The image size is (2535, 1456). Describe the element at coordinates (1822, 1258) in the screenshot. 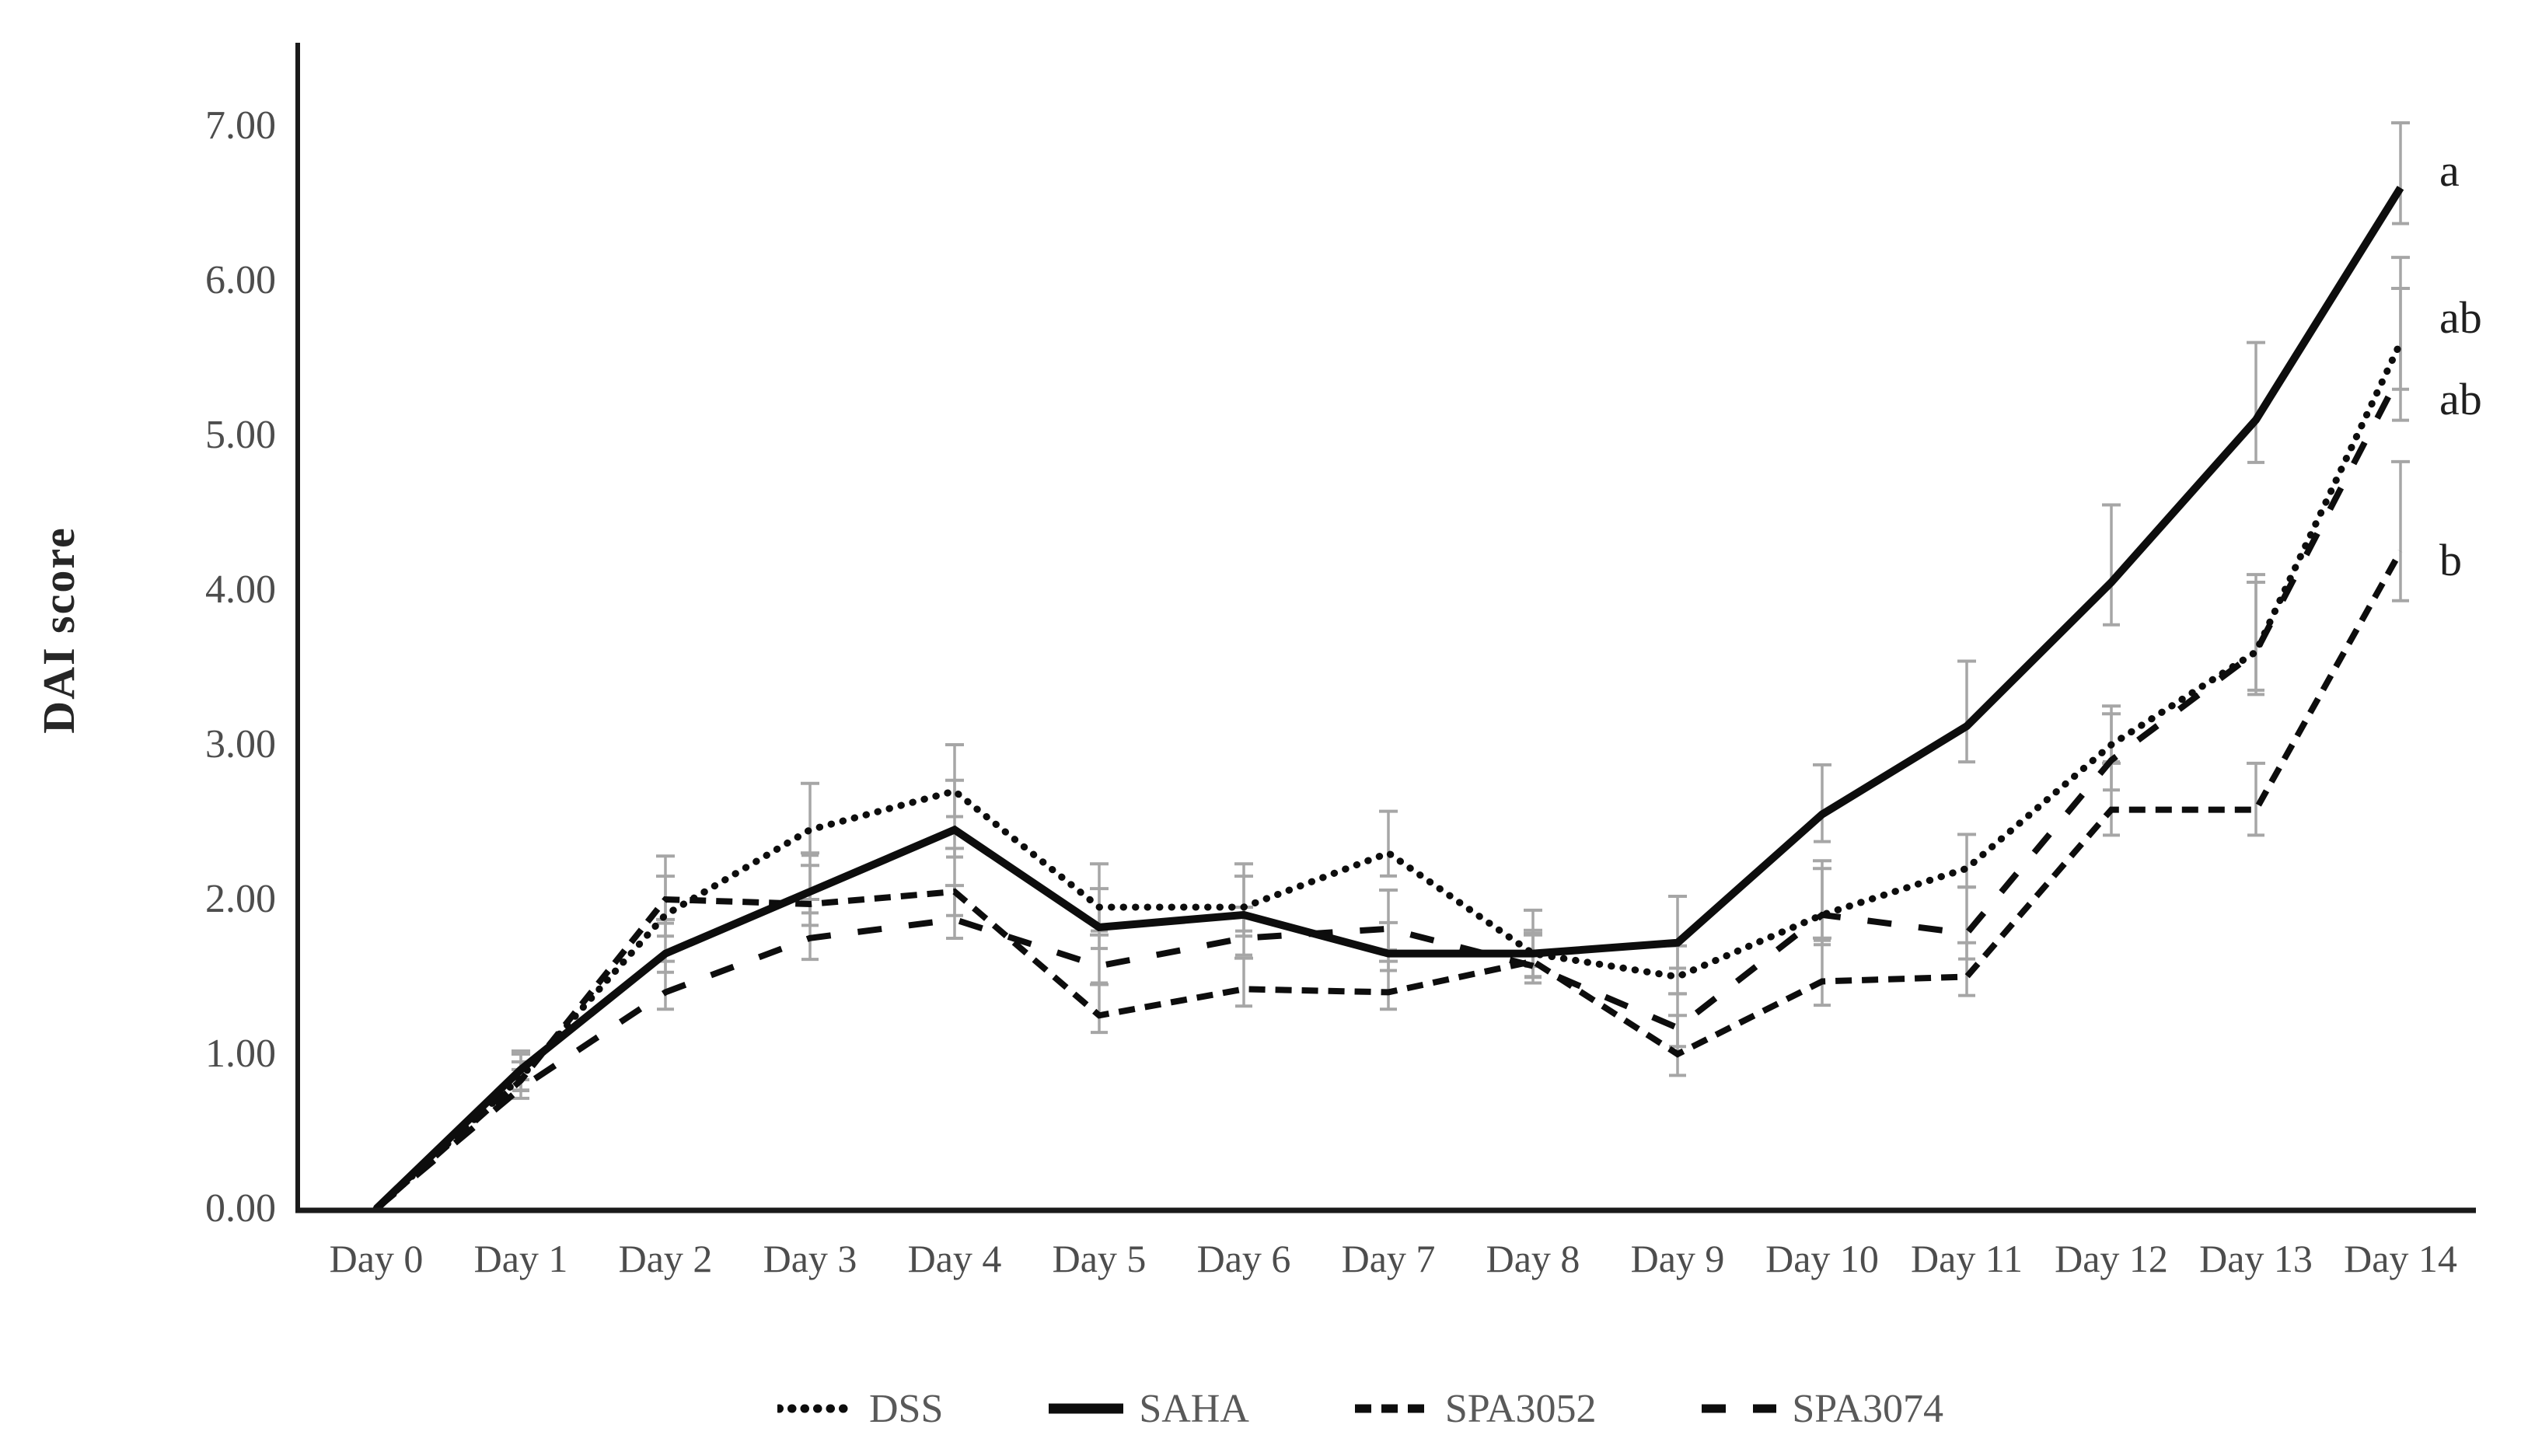

I see `x-tick-label: Day 10` at that location.